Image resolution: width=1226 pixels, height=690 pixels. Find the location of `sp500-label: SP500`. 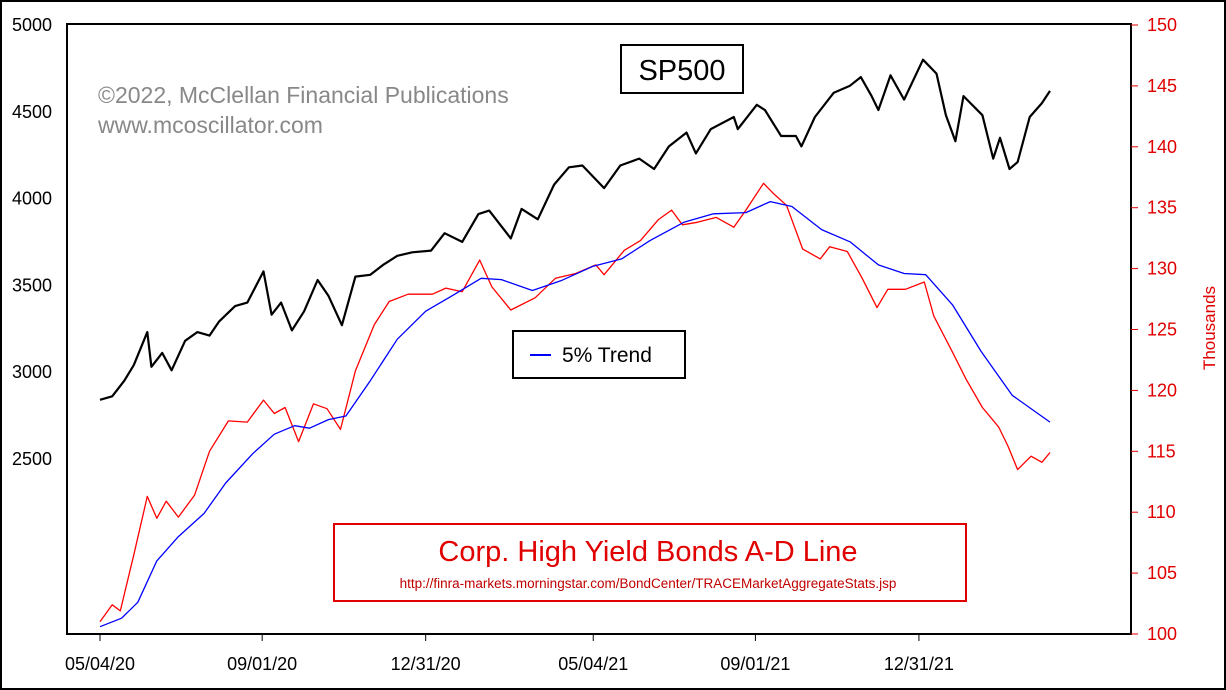

sp500-label: SP500 is located at coordinates (681, 71).